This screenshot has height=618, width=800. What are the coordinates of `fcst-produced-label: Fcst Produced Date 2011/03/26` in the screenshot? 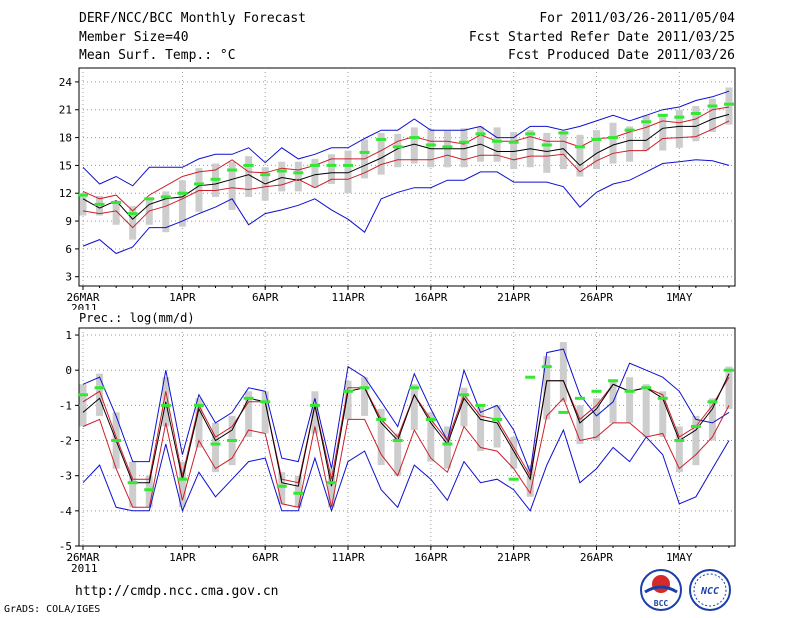 It's located at (621, 55).